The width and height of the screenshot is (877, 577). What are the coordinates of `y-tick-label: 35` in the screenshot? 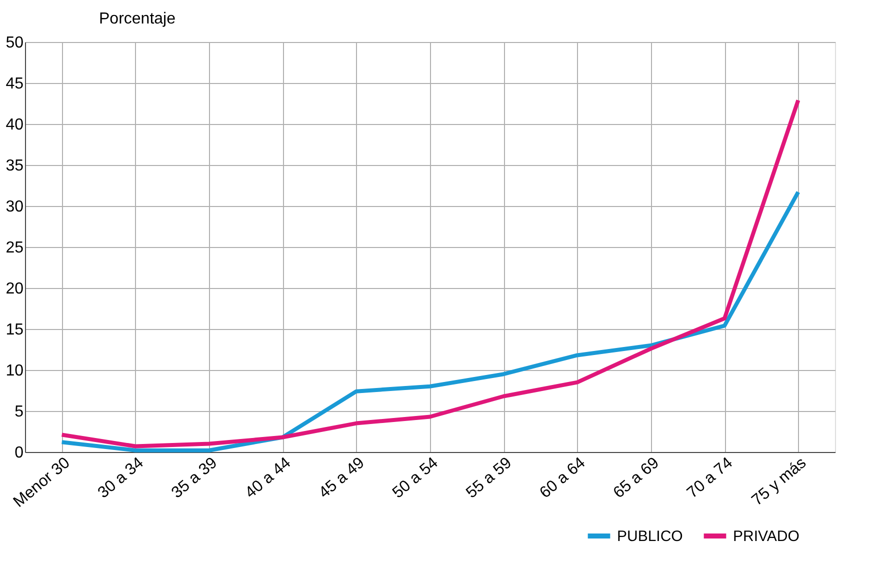 It's located at (15, 166).